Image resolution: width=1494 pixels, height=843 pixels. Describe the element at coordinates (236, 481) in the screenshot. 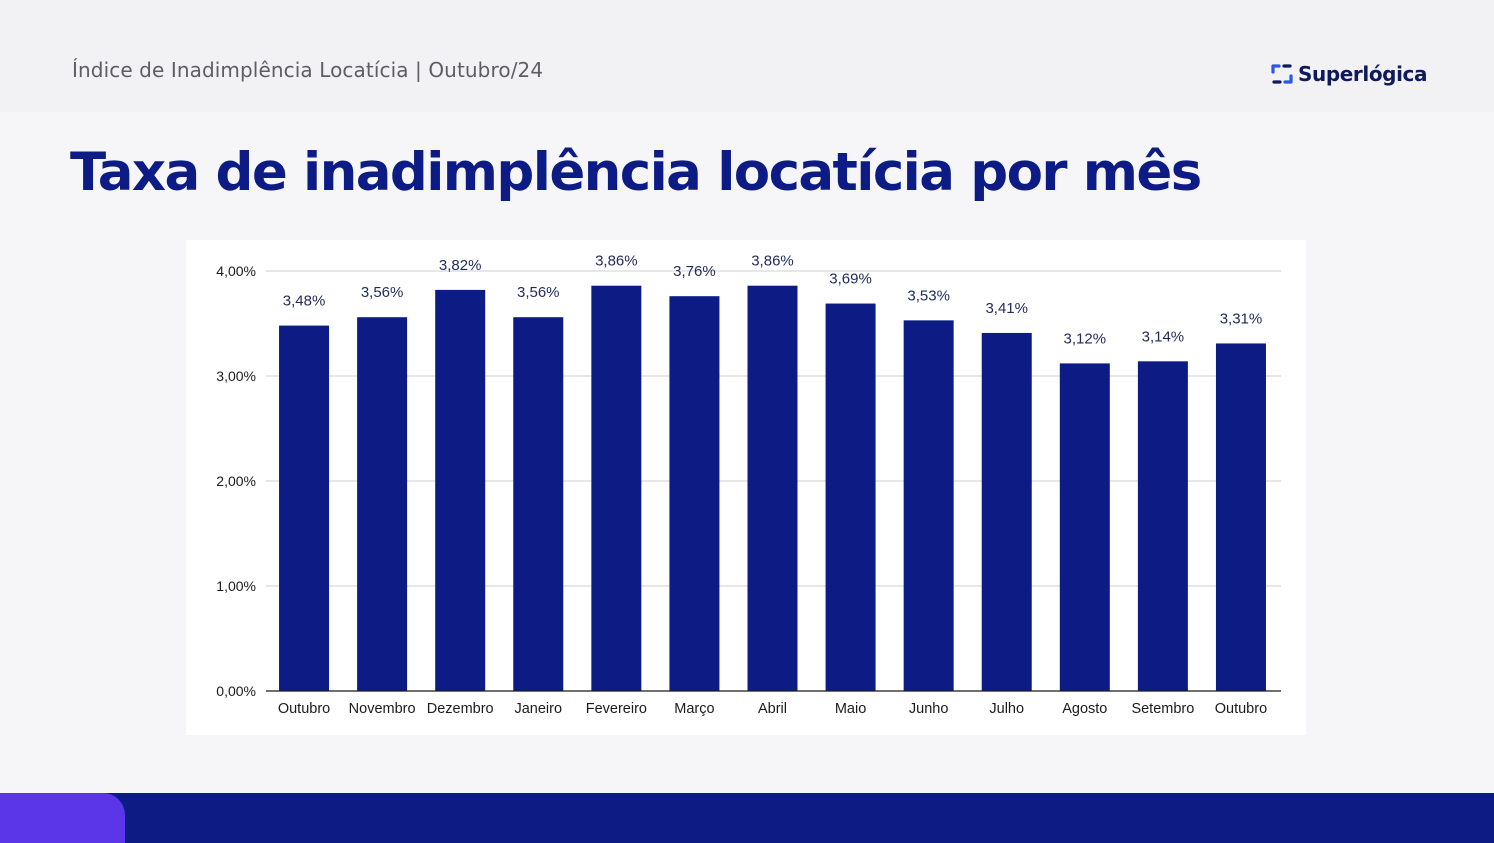

I see `y-tick-label: 2,00%` at that location.